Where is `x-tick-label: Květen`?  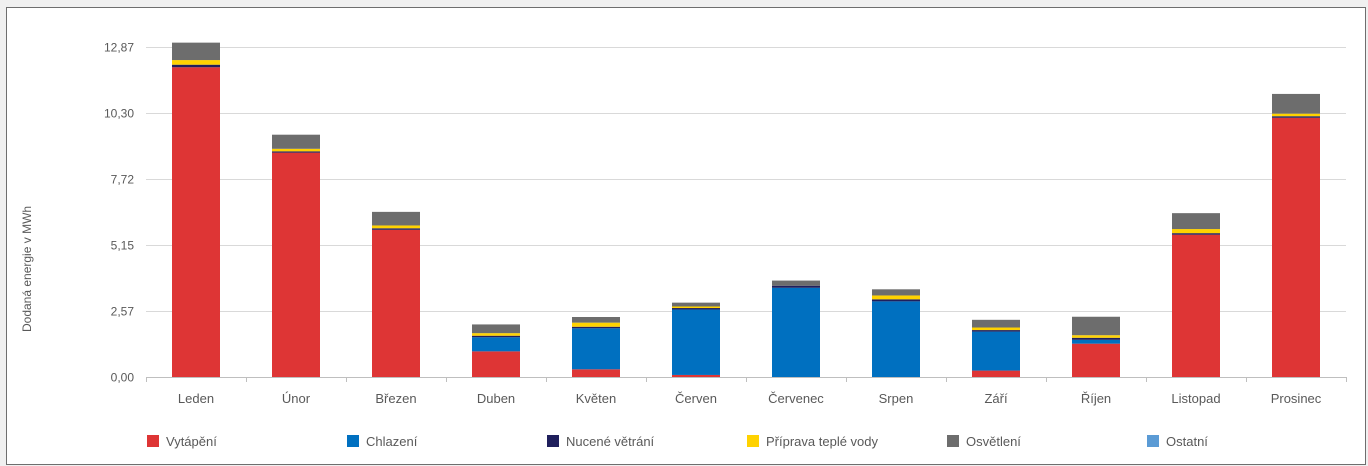 x-tick-label: Květen is located at coordinates (596, 398).